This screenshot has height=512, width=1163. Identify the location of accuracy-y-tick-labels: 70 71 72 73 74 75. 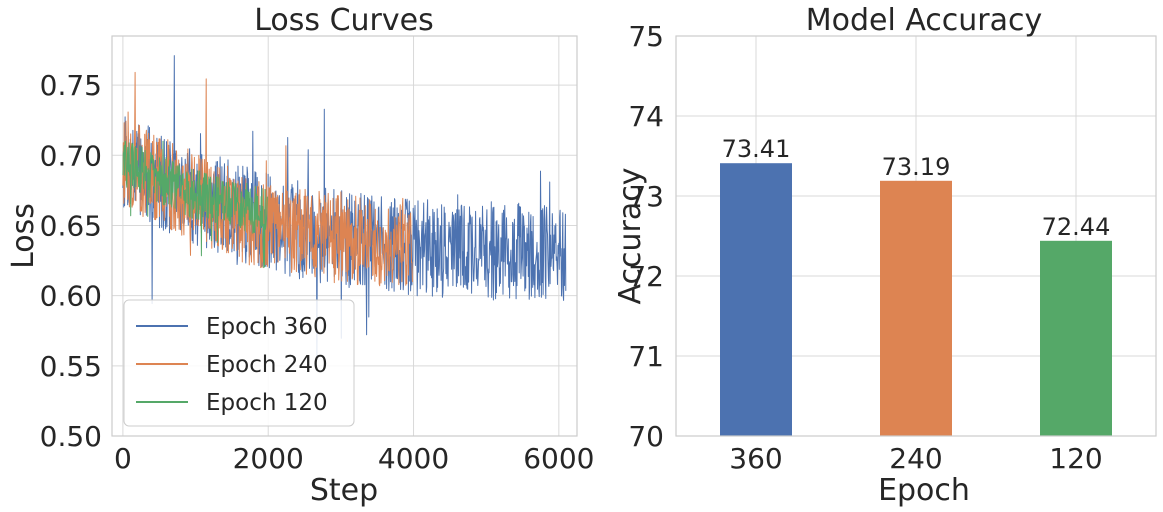
(646, 236).